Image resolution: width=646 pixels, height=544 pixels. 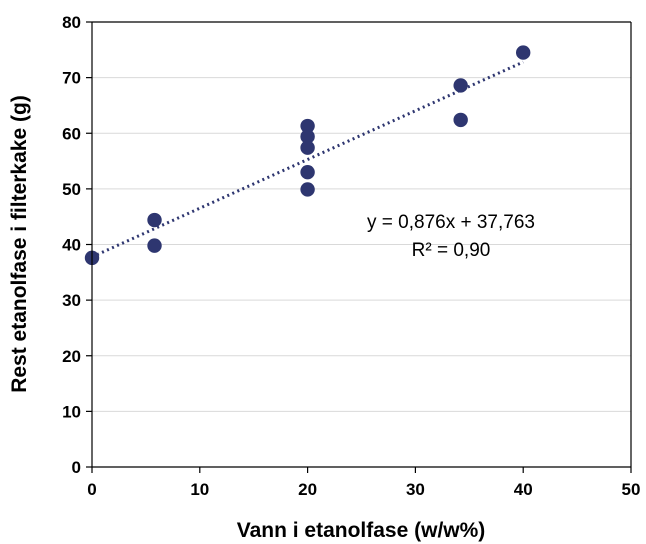 What do you see at coordinates (199, 489) in the screenshot?
I see `x-tick-label: 10` at bounding box center [199, 489].